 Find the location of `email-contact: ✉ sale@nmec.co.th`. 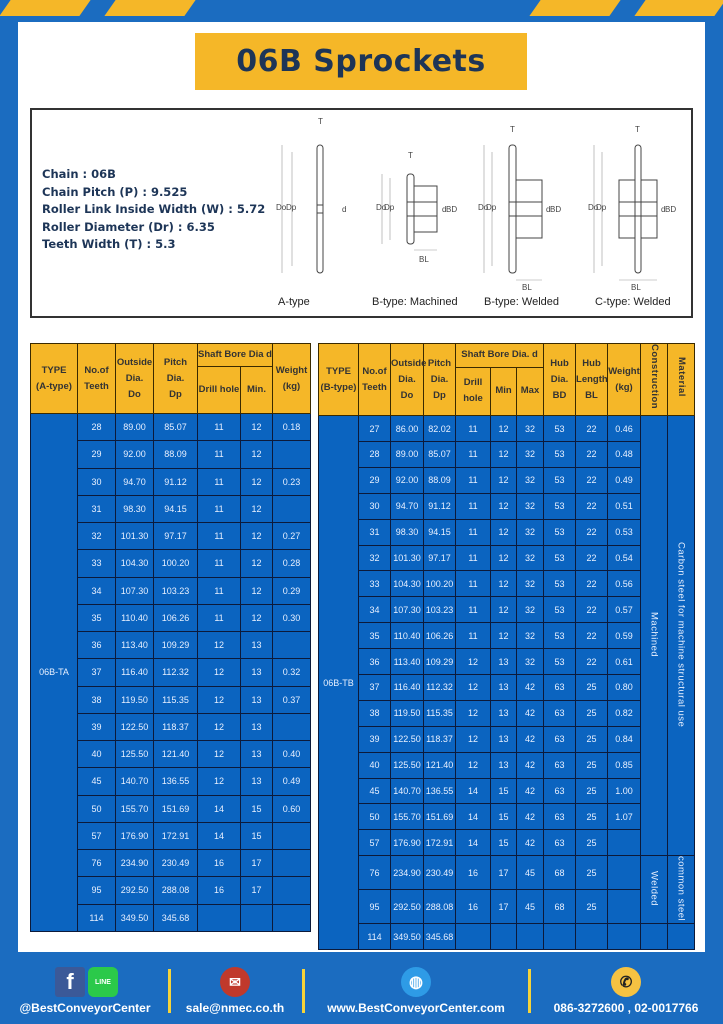

email-contact: ✉ sale@nmec.co.th is located at coordinates (235, 989).